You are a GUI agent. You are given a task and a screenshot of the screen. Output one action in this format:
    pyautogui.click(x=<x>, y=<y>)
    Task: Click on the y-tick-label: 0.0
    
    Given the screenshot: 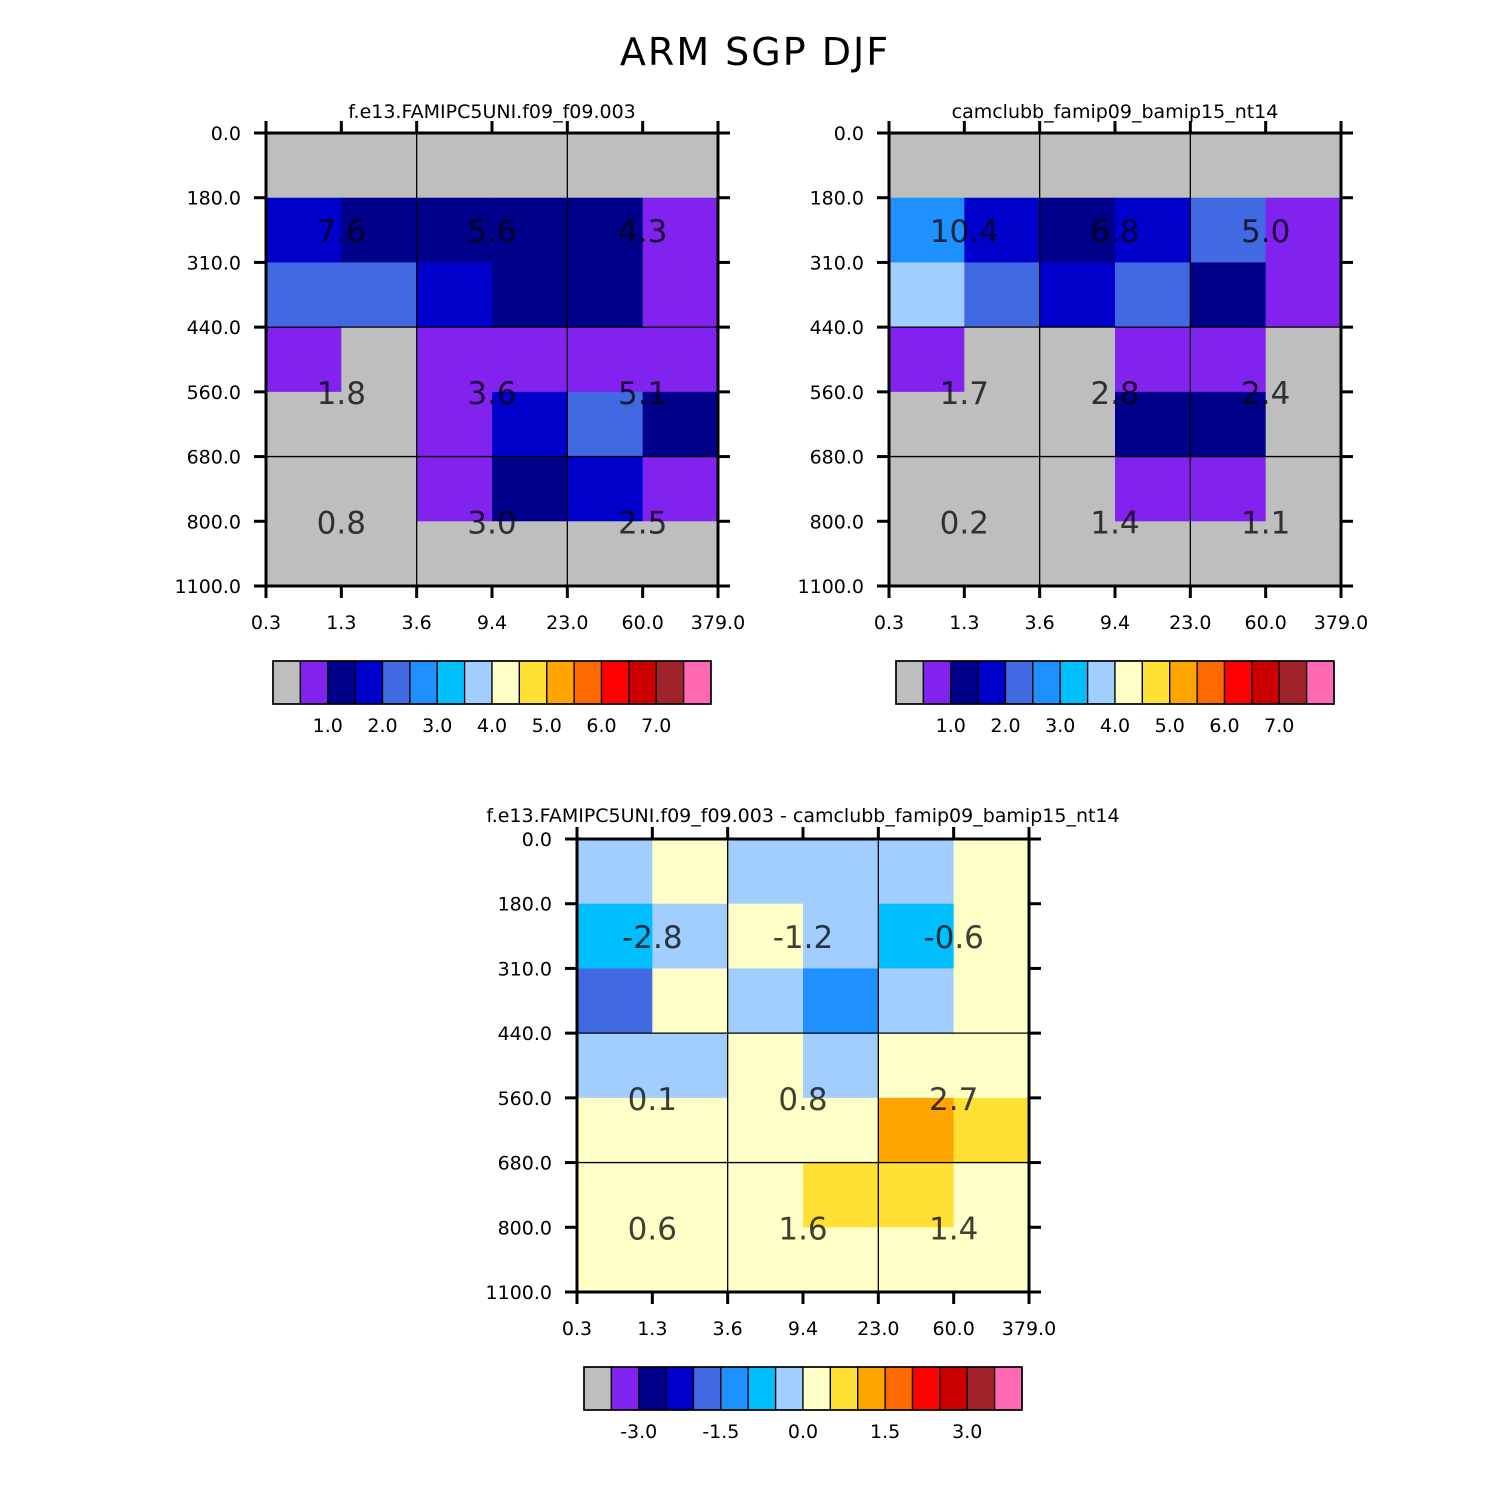 What is the action you would take?
    pyautogui.click(x=226, y=134)
    